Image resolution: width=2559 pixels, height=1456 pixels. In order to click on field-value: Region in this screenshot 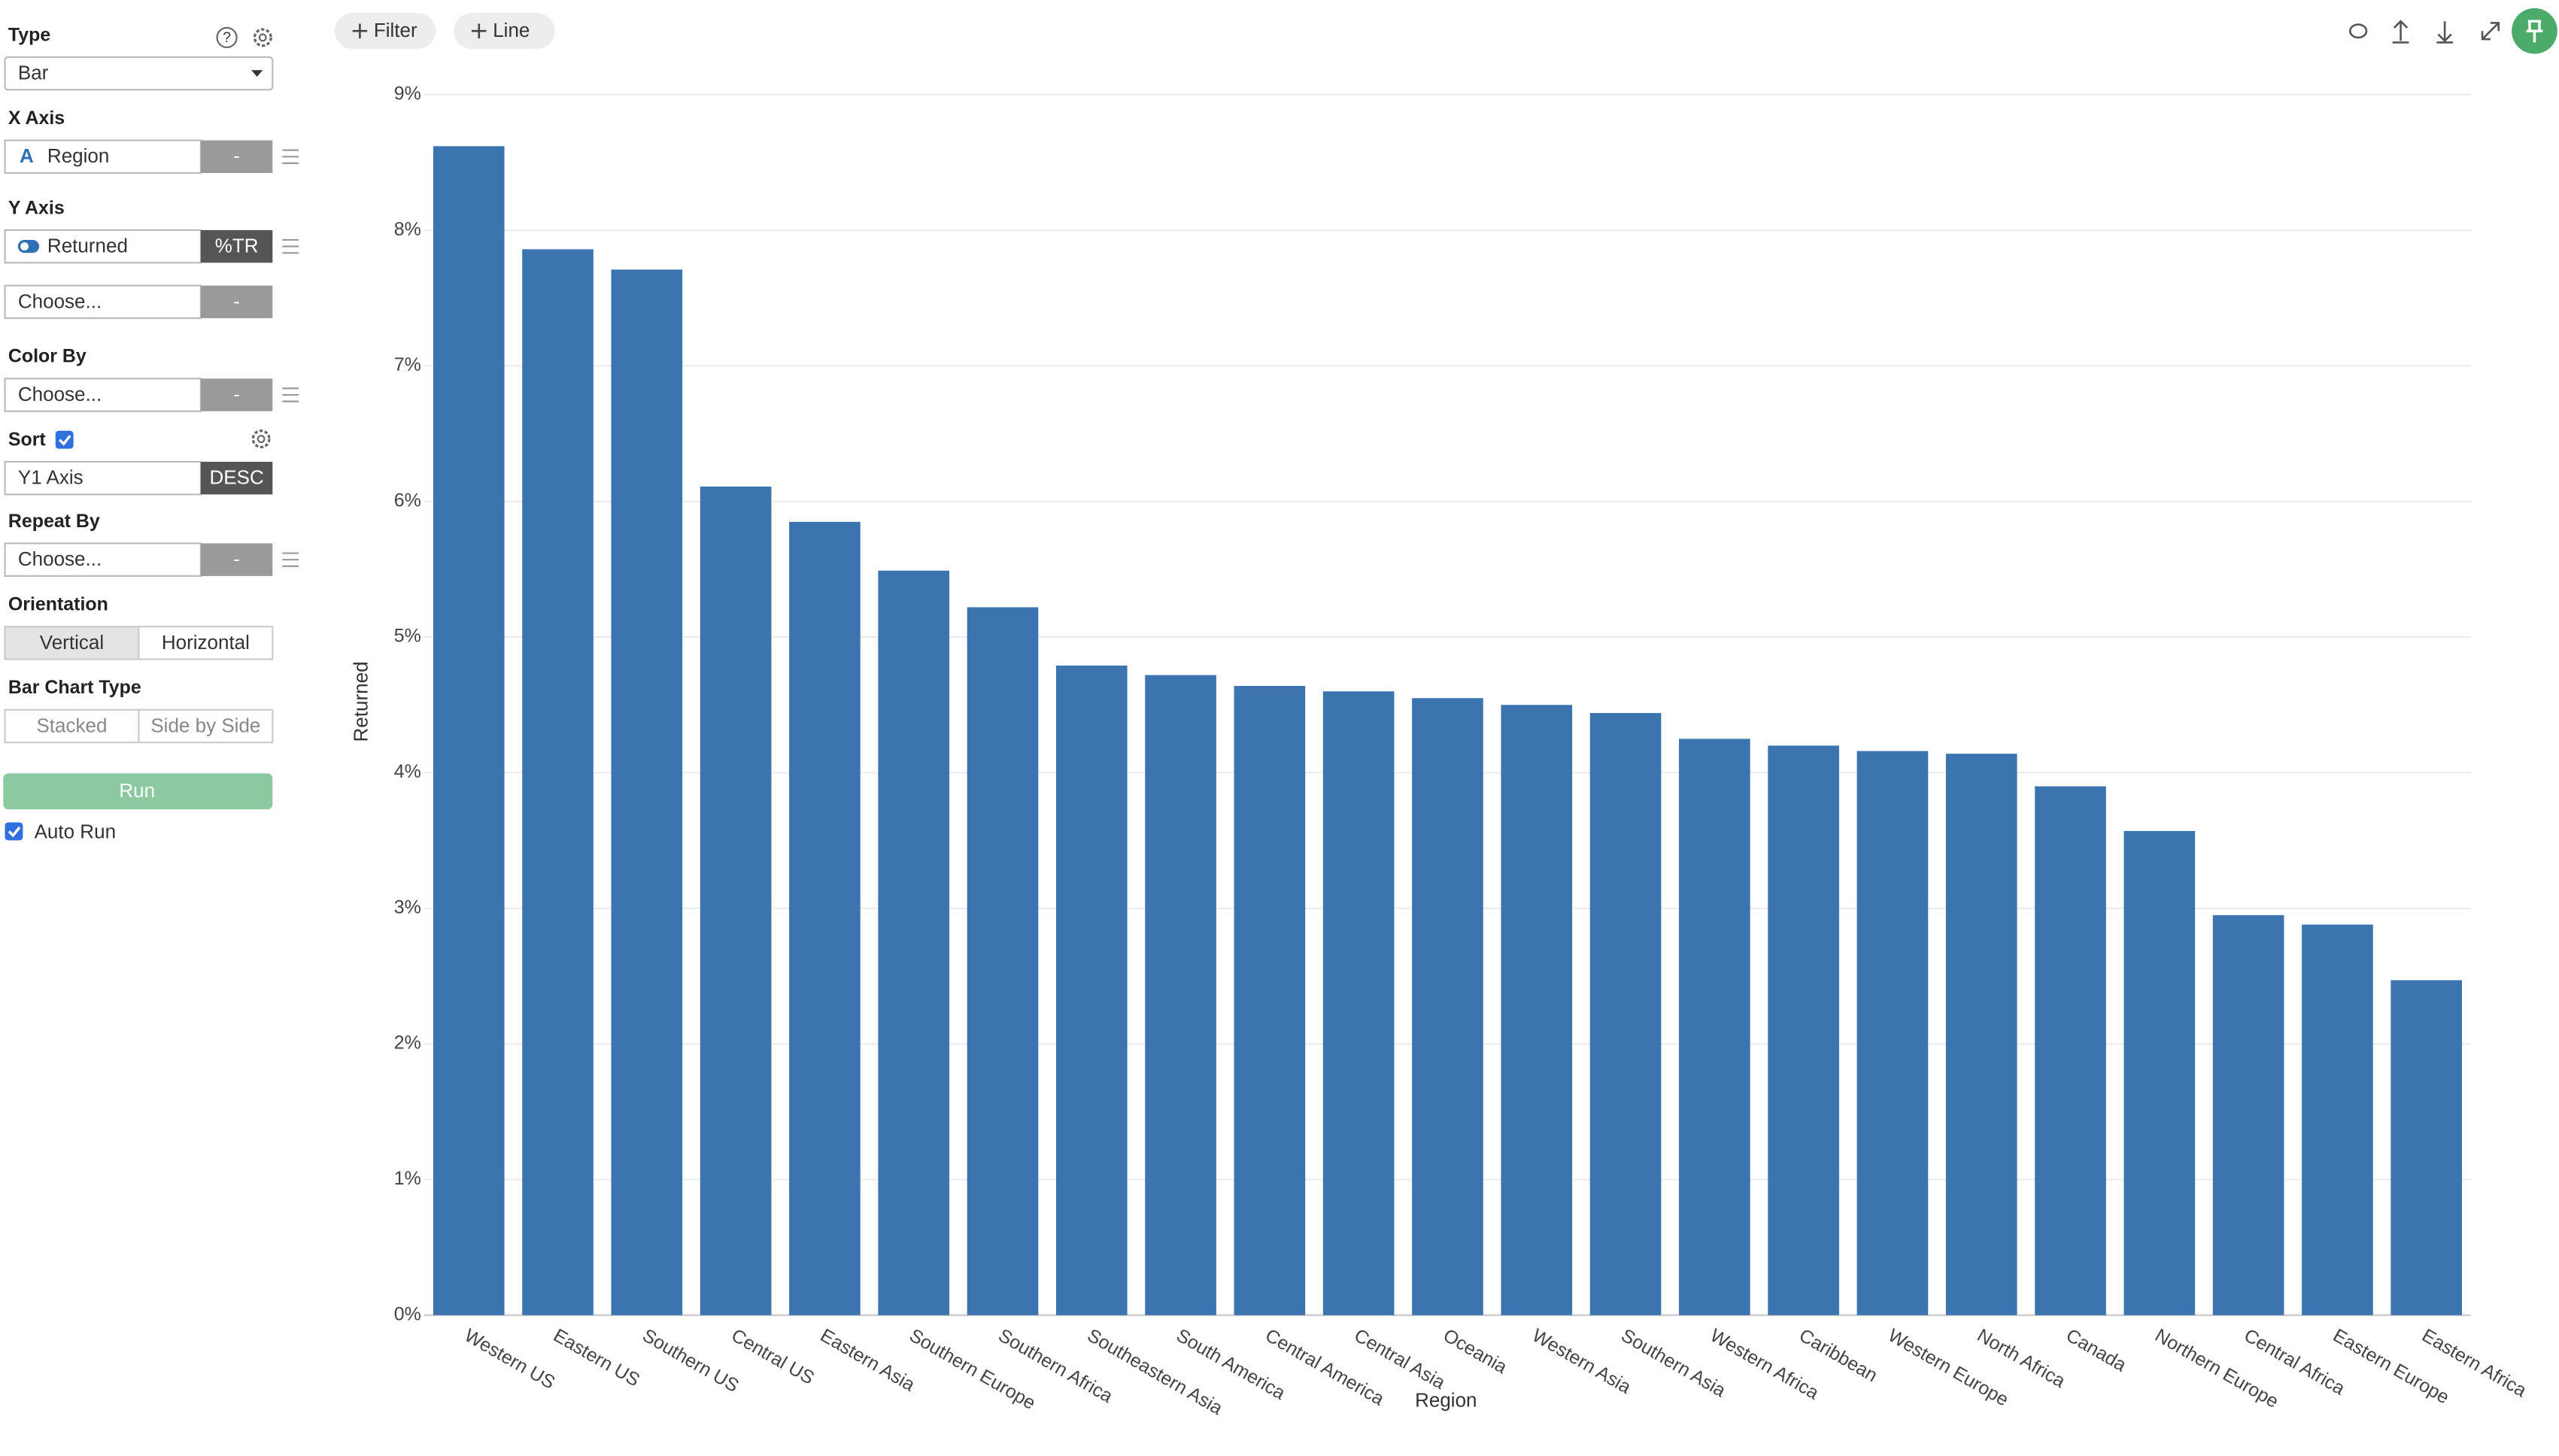, I will do `click(78, 155)`.